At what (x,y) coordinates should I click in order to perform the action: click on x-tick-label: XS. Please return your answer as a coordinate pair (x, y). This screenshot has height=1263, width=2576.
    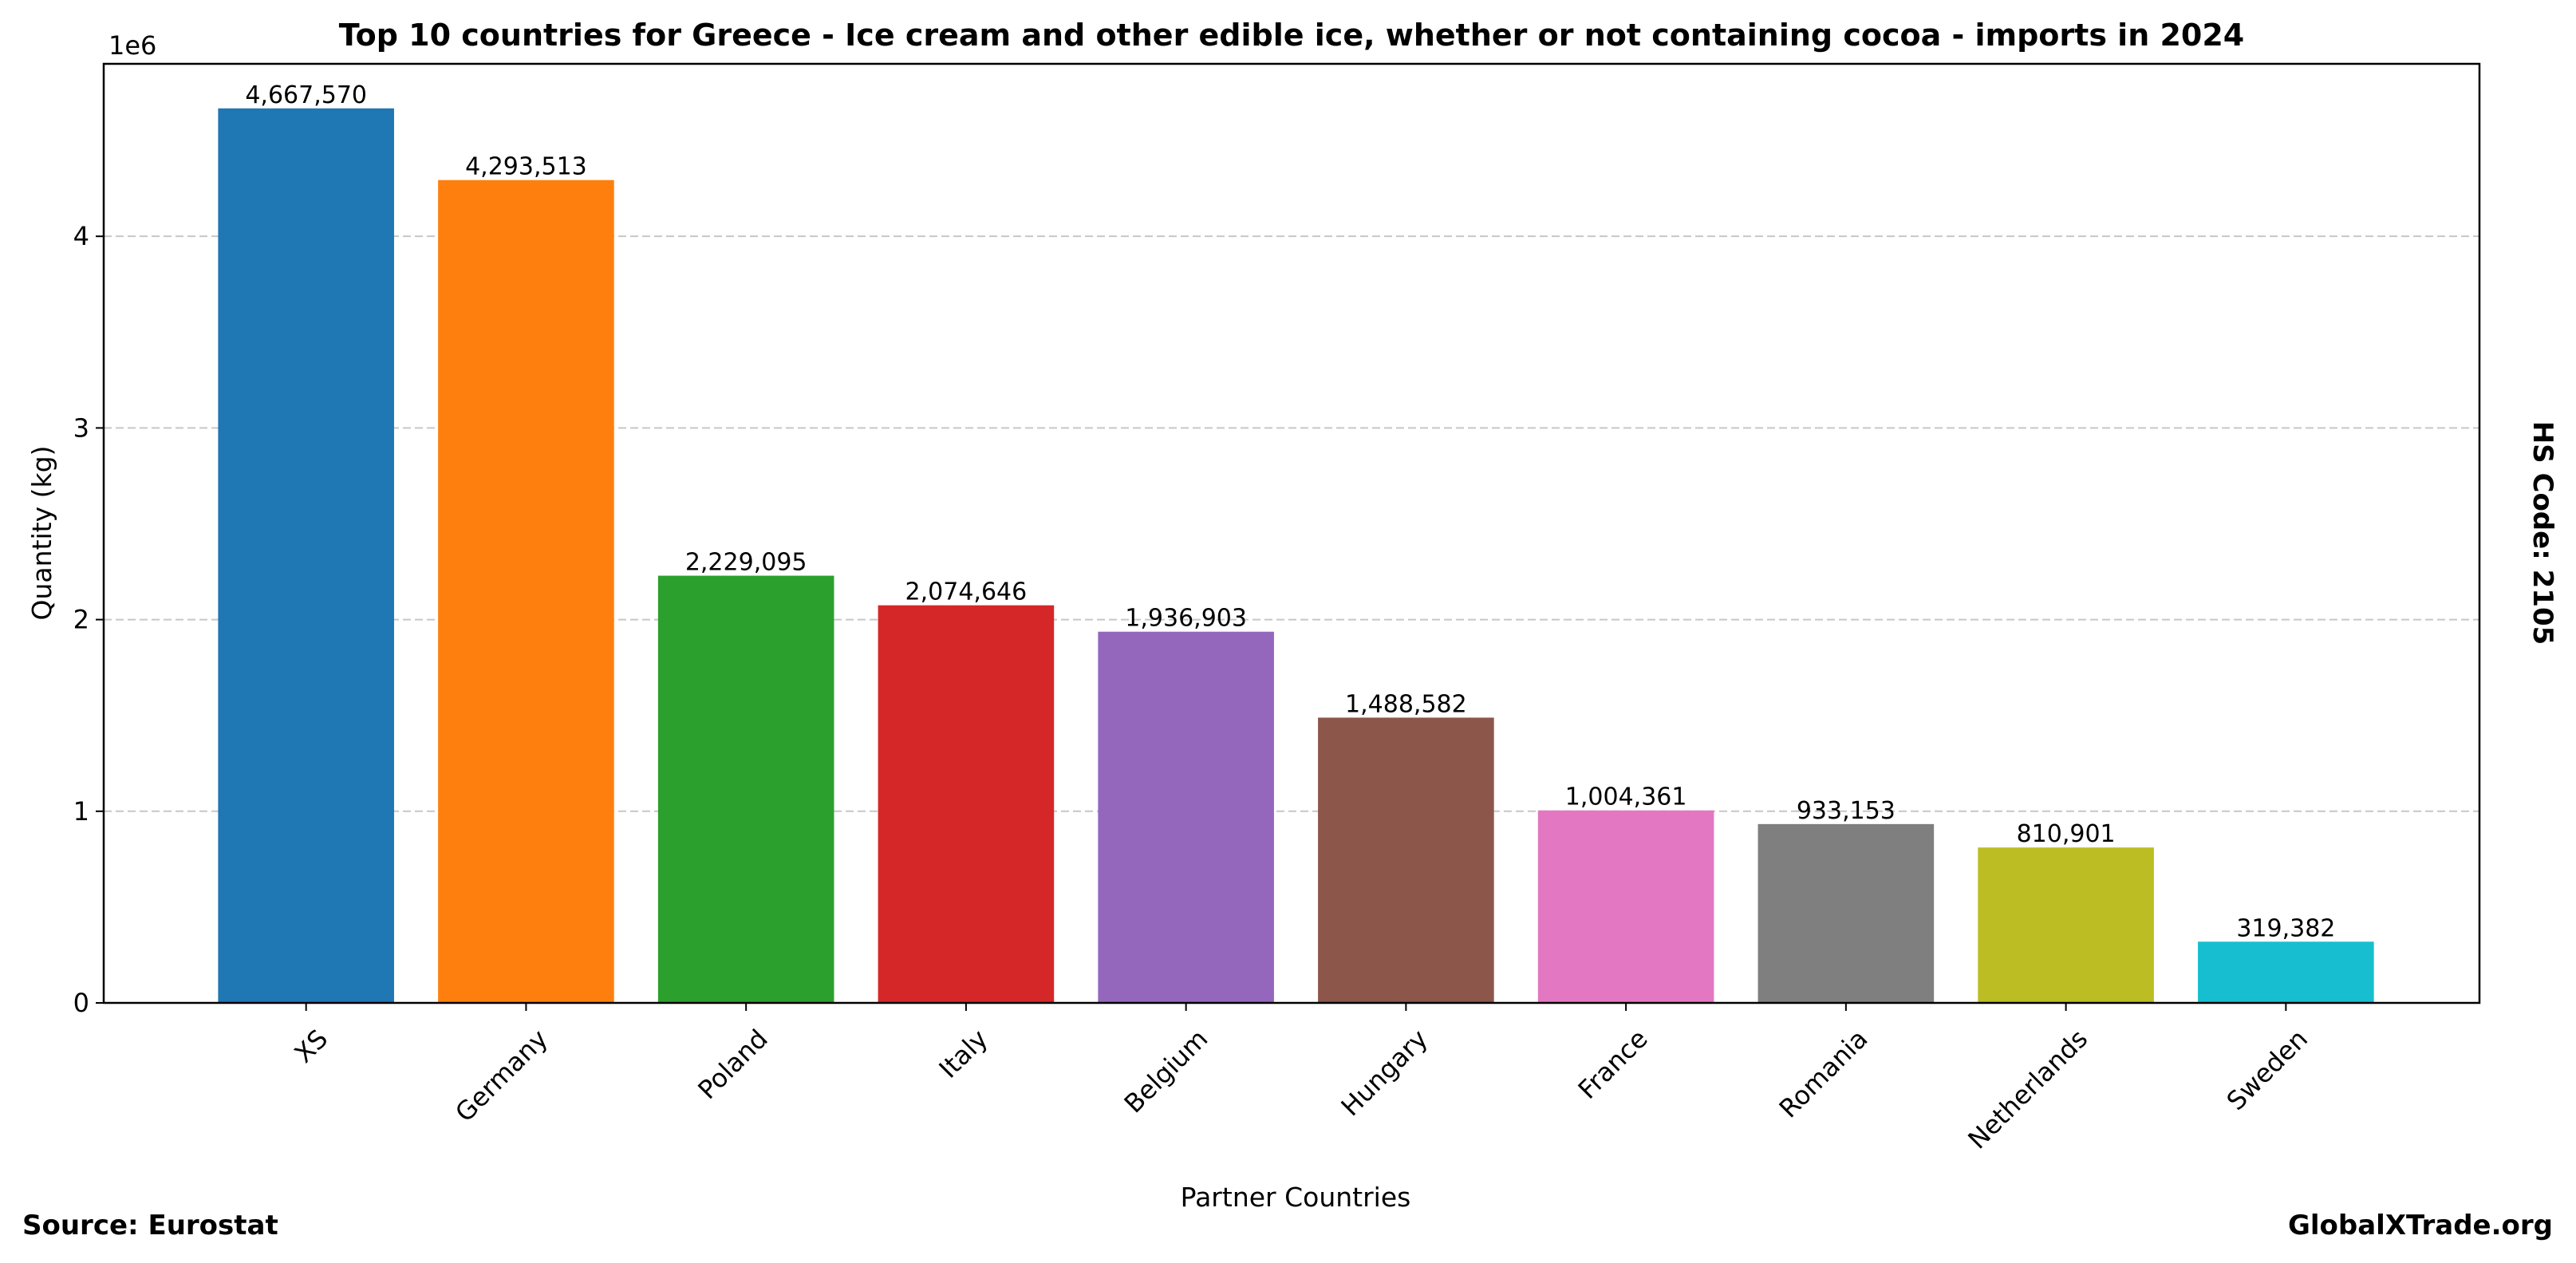
    Looking at the image, I should click on (311, 1046).